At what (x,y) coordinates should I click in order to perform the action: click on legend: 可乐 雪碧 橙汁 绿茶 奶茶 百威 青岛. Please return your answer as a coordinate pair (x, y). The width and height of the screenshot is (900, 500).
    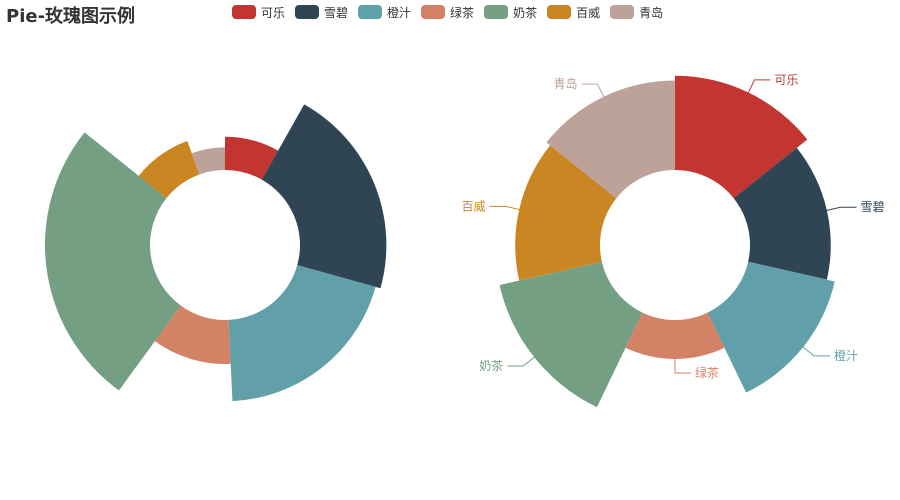
    Looking at the image, I should click on (452, 12).